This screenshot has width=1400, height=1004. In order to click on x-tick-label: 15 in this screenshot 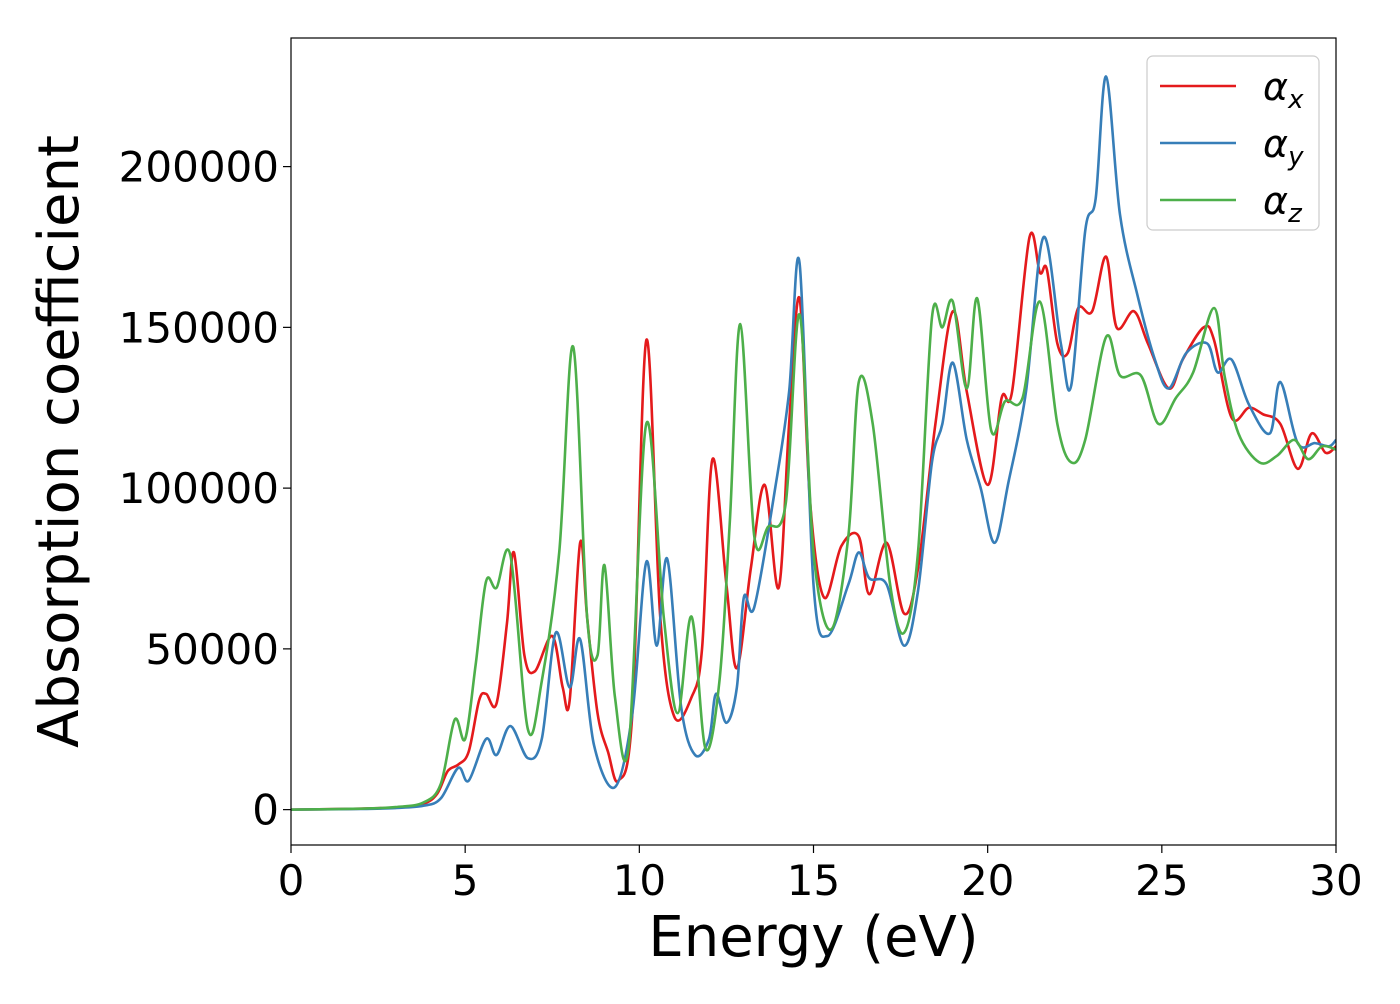, I will do `click(813, 880)`.